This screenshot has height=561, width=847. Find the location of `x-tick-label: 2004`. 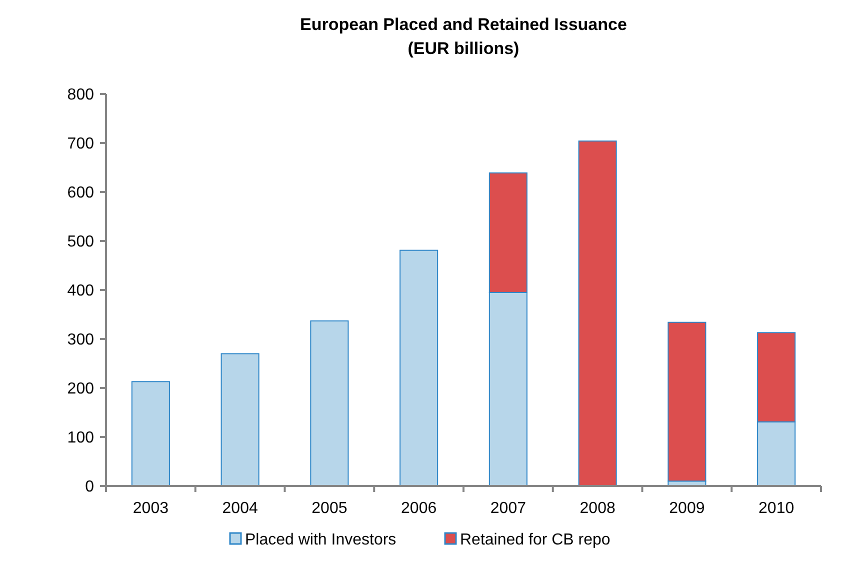

x-tick-label: 2004 is located at coordinates (240, 508).